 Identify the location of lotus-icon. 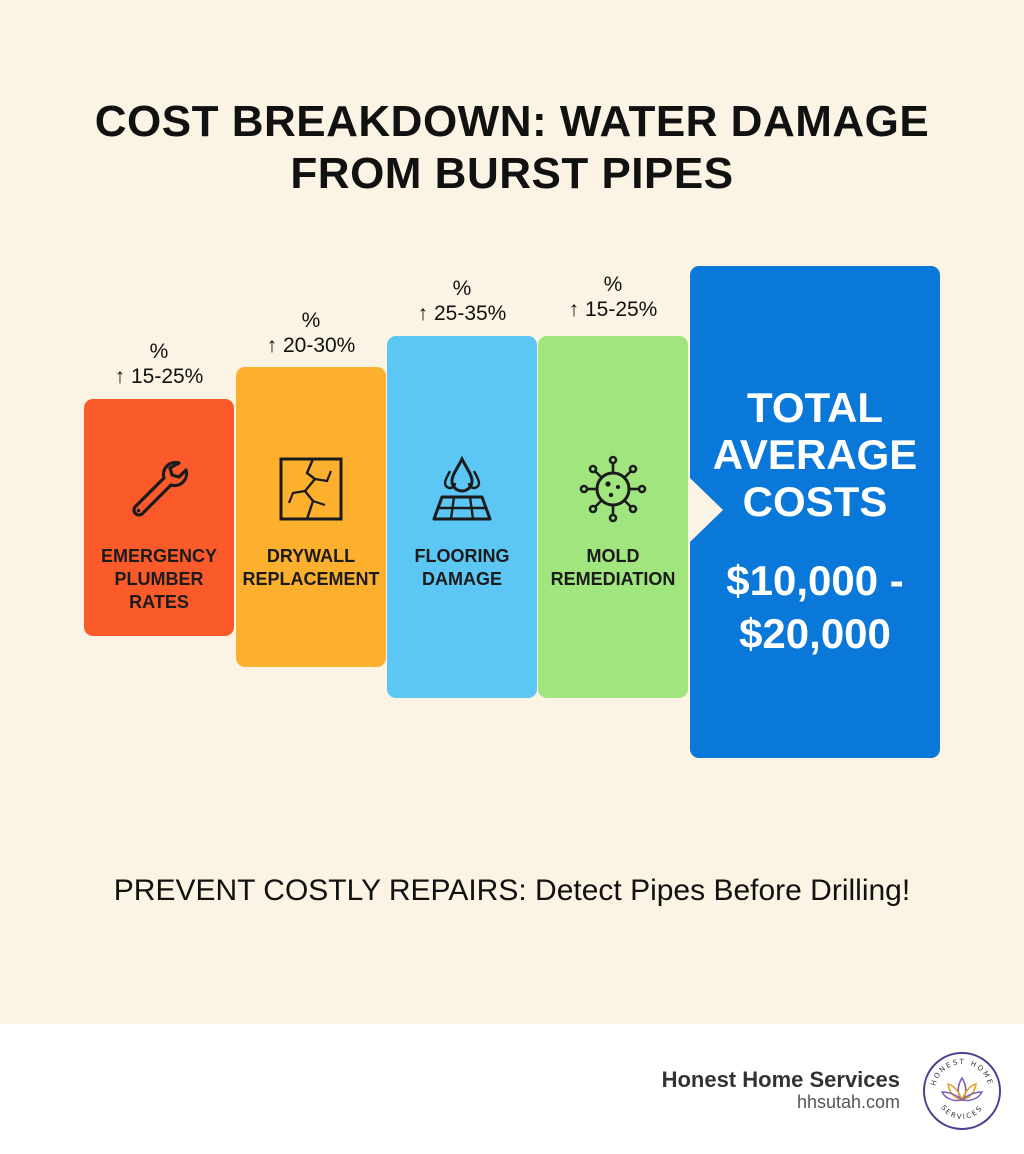
(962, 1089).